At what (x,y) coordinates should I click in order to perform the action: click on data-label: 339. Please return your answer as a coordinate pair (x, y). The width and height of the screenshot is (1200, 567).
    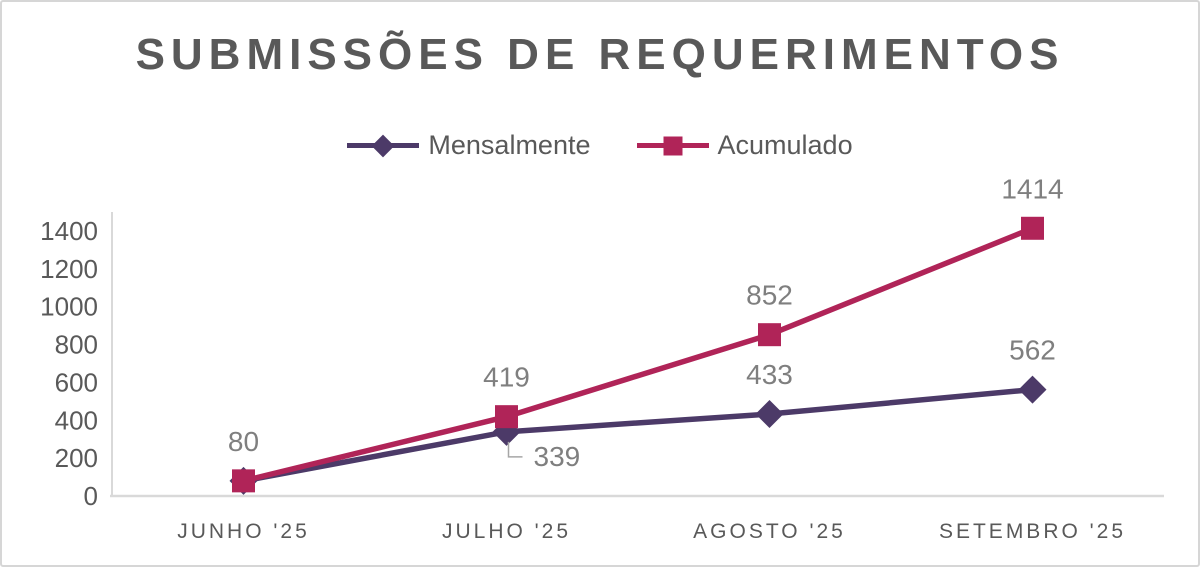
    Looking at the image, I should click on (557, 456).